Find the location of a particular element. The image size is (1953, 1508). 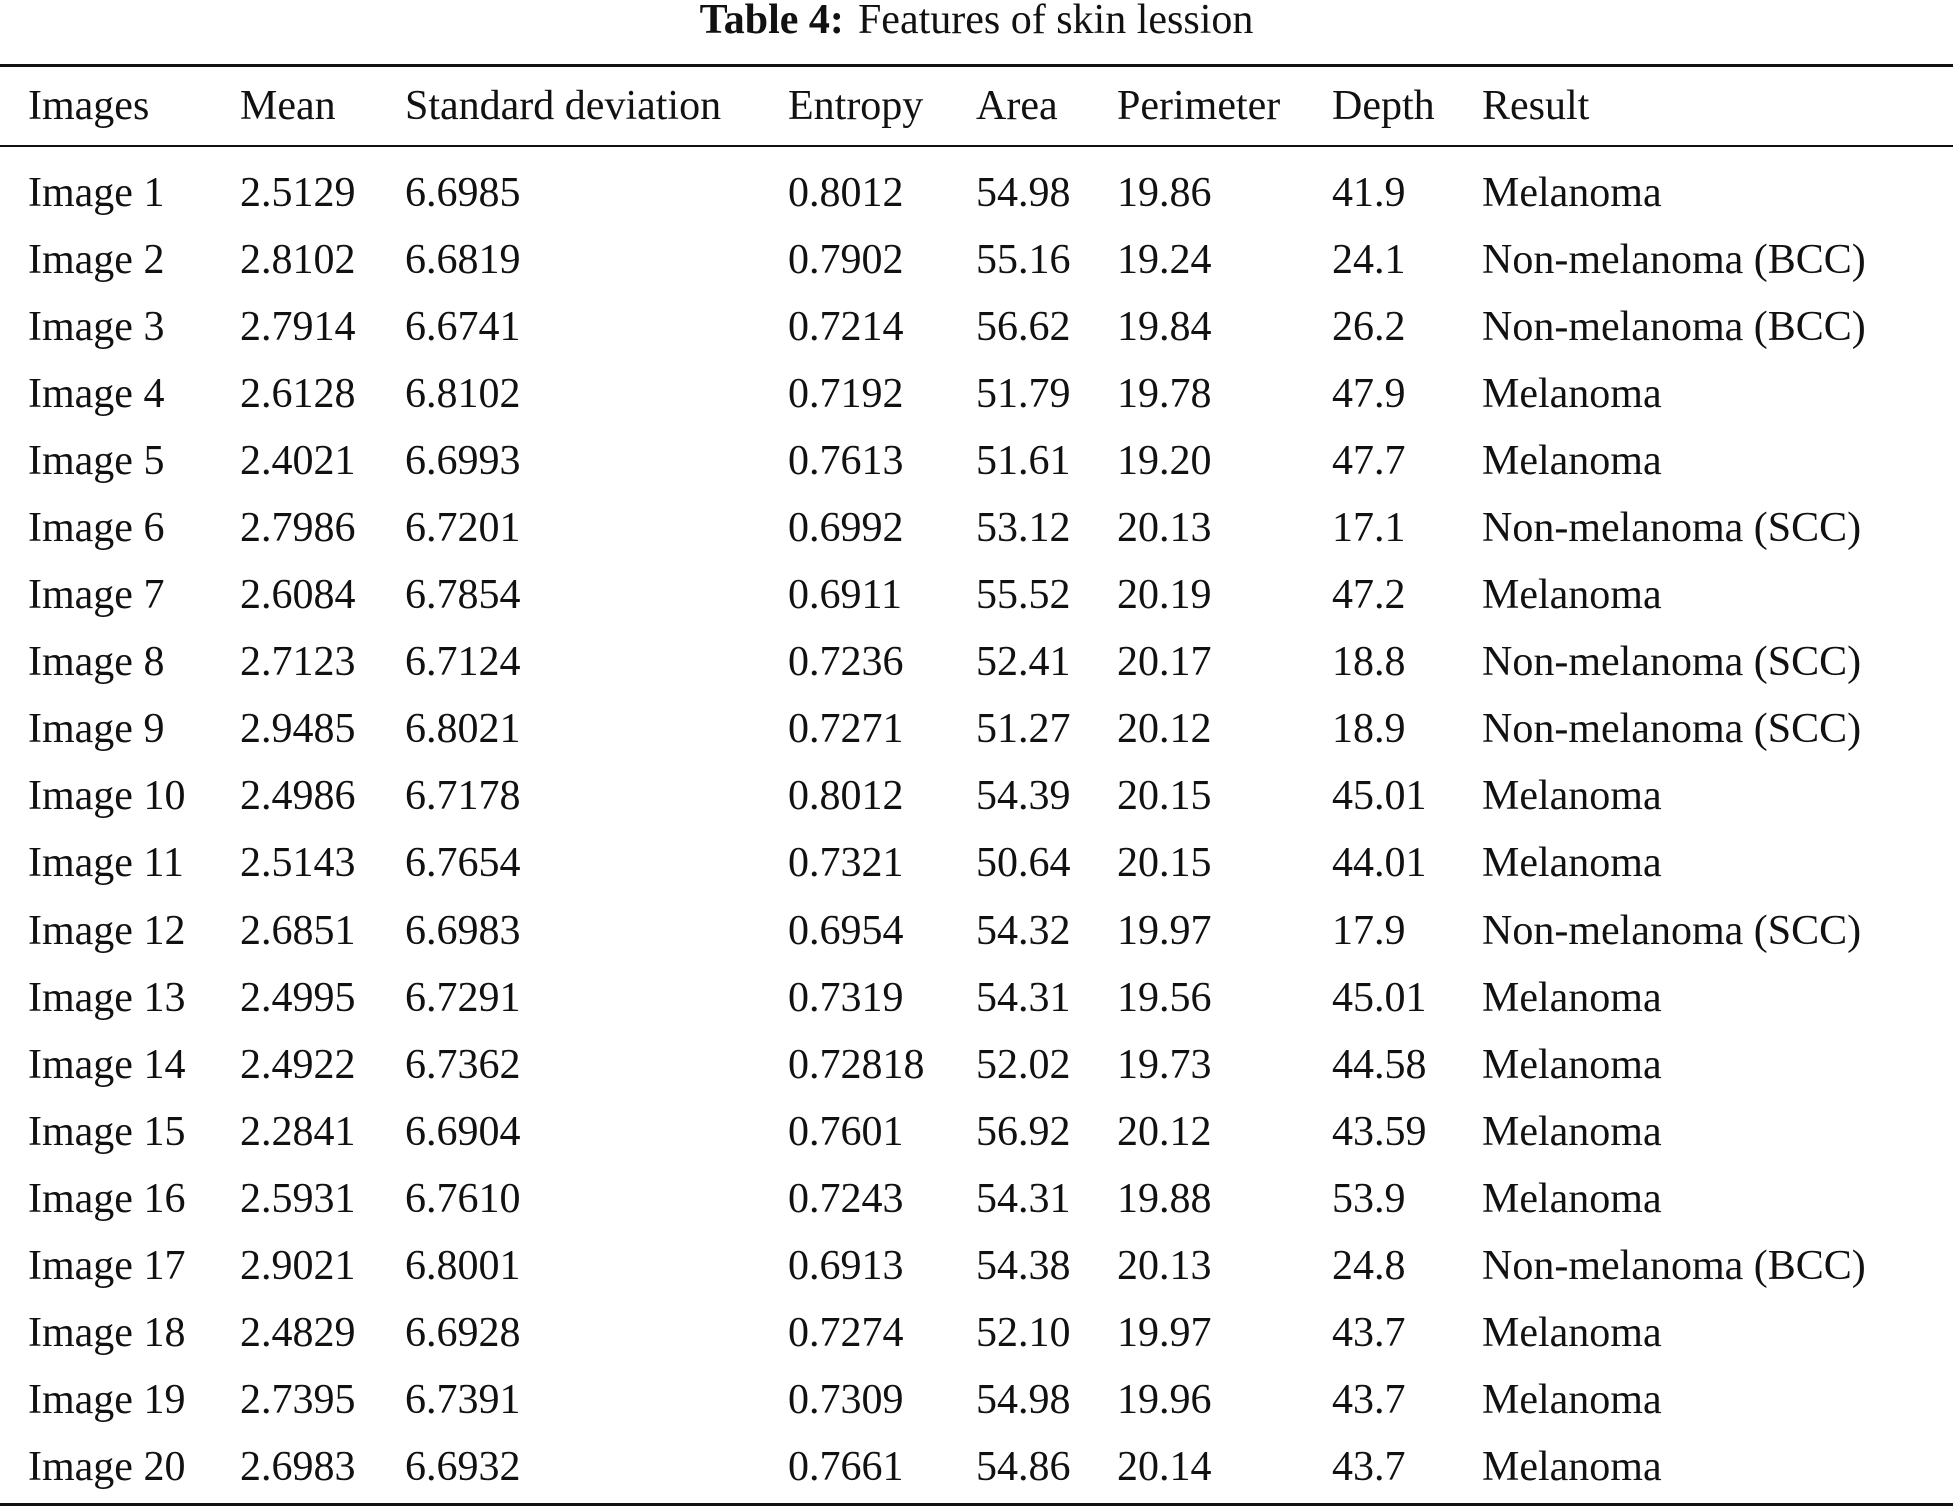

cell-image: Image 6 is located at coordinates (96, 528).